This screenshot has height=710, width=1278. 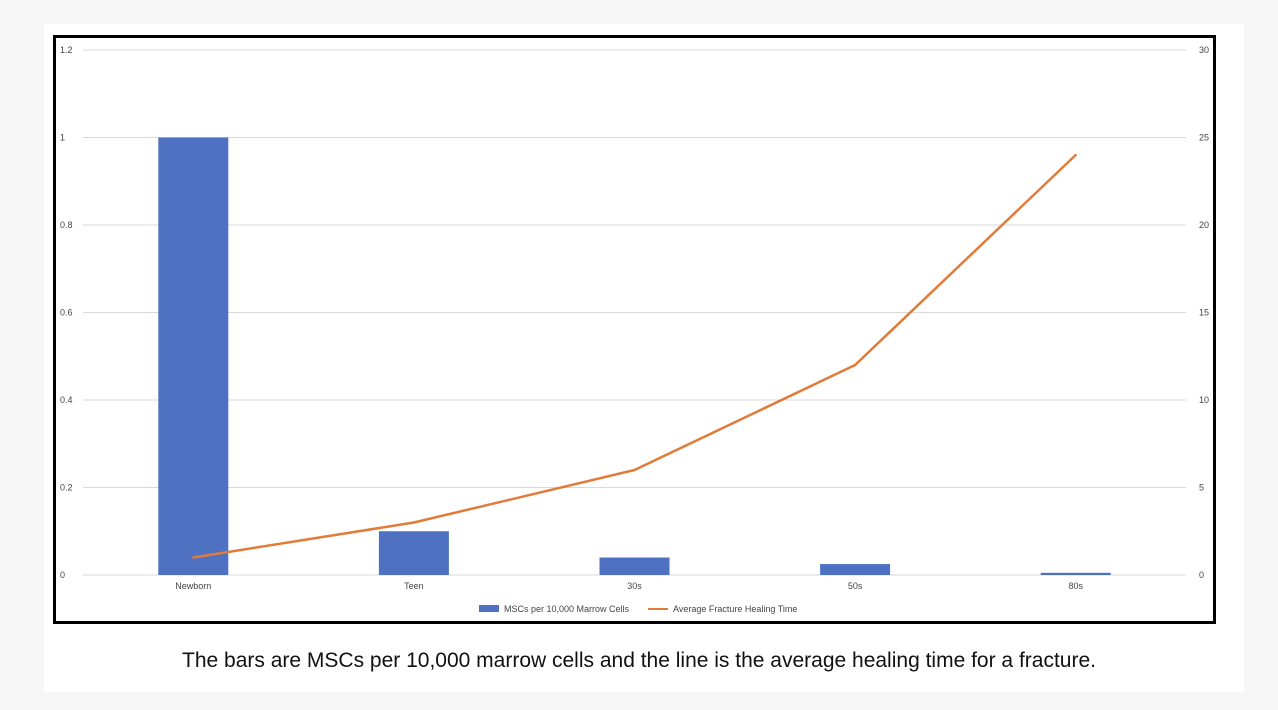 What do you see at coordinates (735, 609) in the screenshot?
I see `legend-line-label: Average Fracture Healing Time` at bounding box center [735, 609].